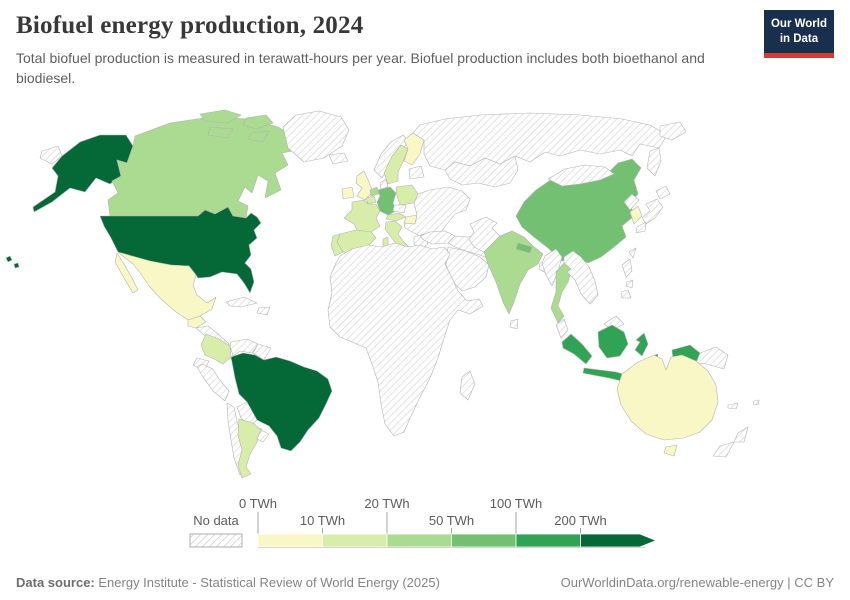 Image resolution: width=850 pixels, height=600 pixels. I want to click on country-netherlands, so click(374, 191).